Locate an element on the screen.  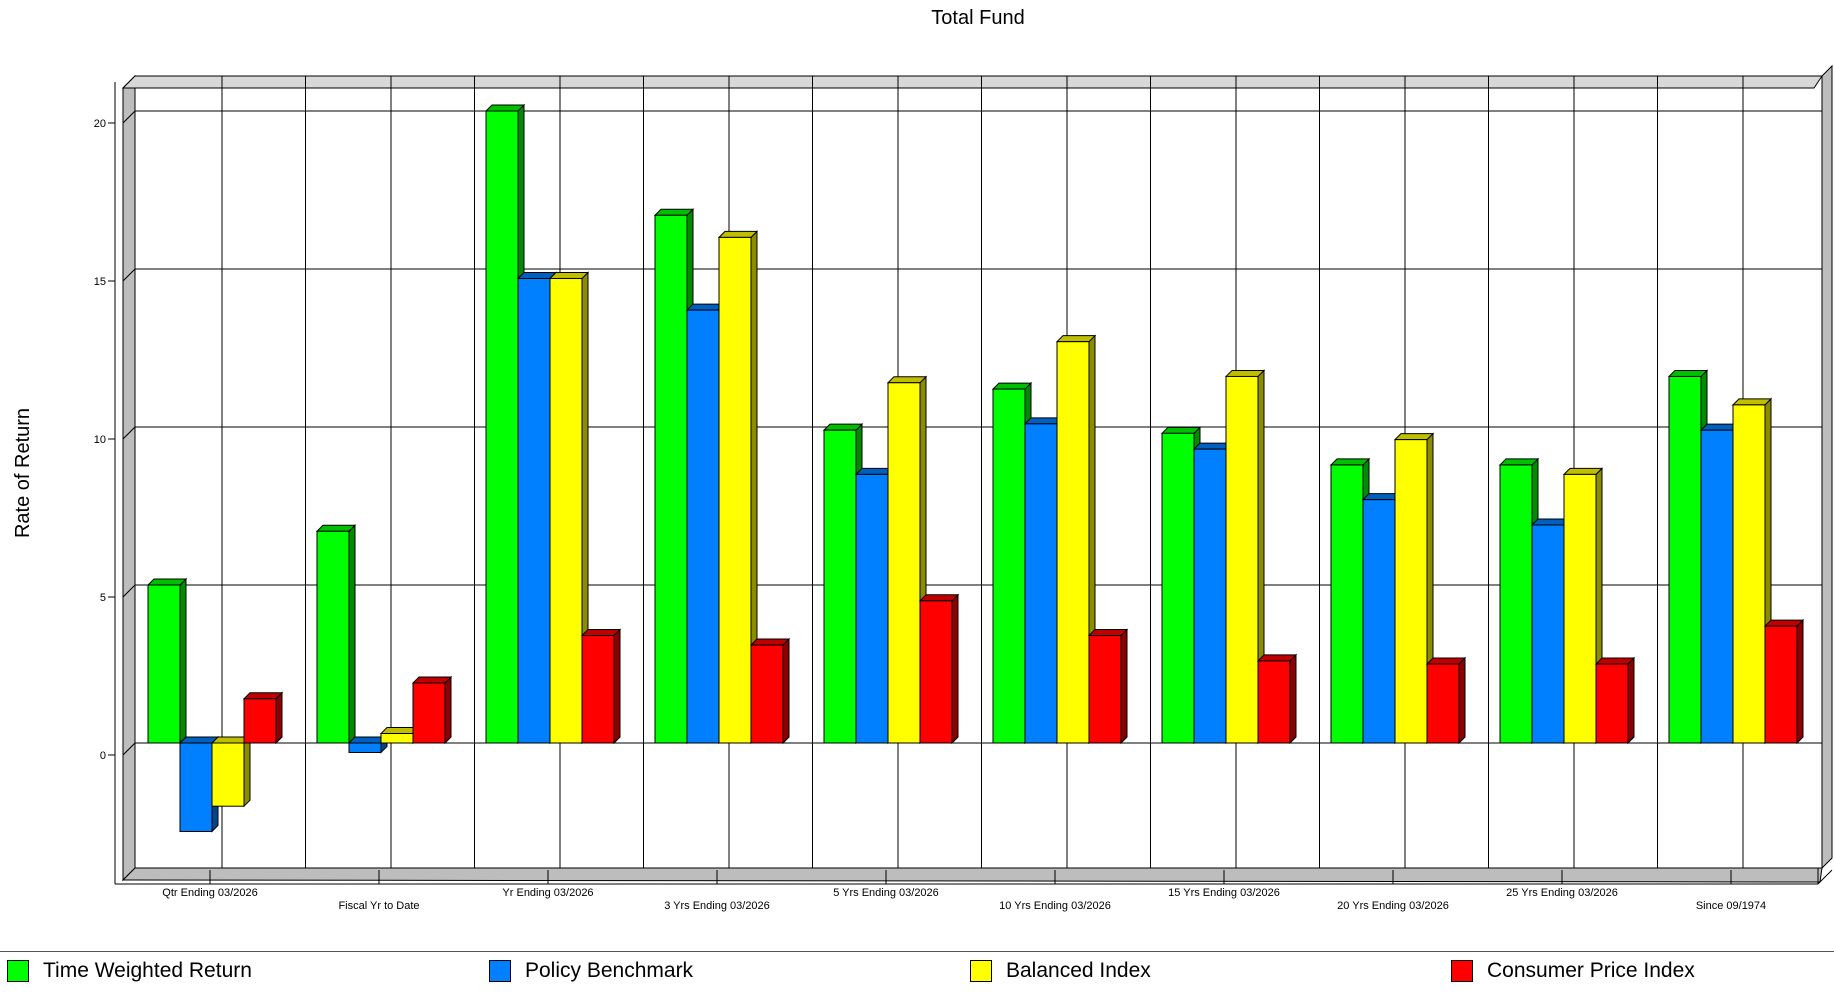
legend-divider is located at coordinates (917, 951).